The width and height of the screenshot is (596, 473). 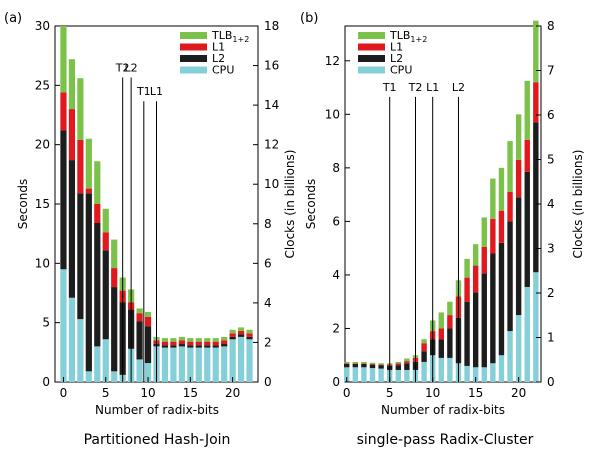 I want to click on legend-swatch-l1, so click(x=193, y=47).